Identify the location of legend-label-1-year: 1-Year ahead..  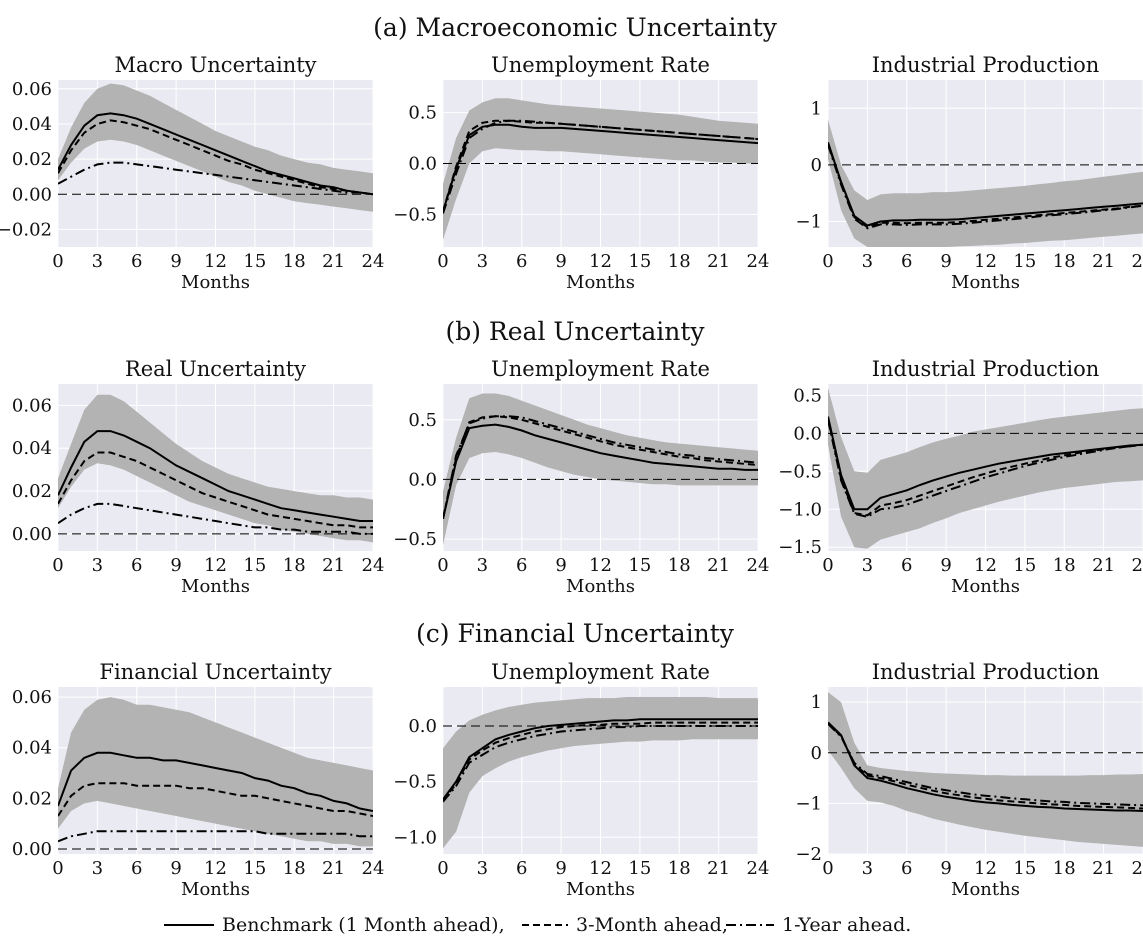
(846, 925).